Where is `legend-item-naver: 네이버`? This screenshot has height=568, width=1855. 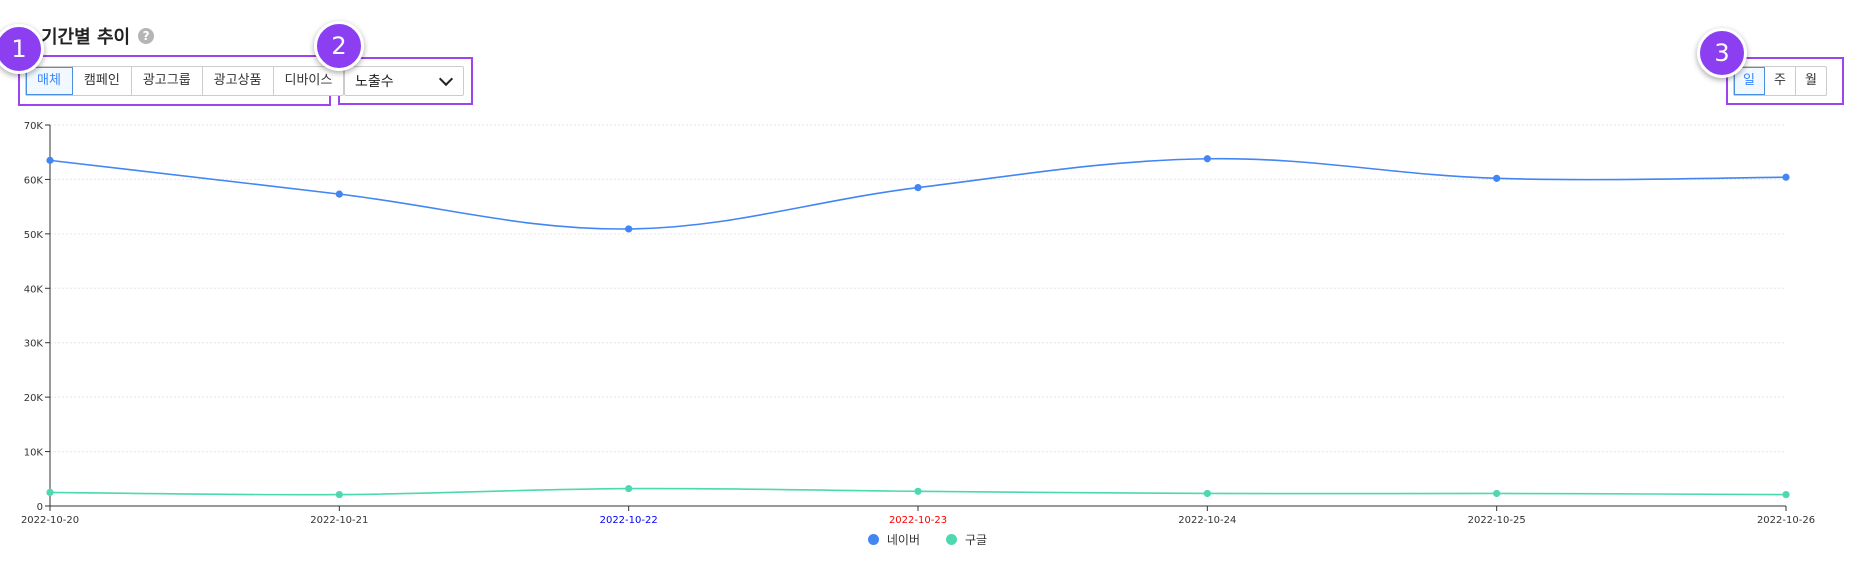 legend-item-naver: 네이버 is located at coordinates (894, 539).